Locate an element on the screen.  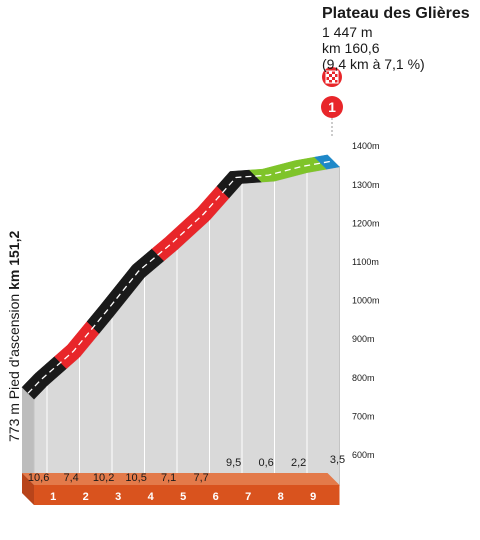
summit-altitude: 1 447 m is located at coordinates (347, 32).